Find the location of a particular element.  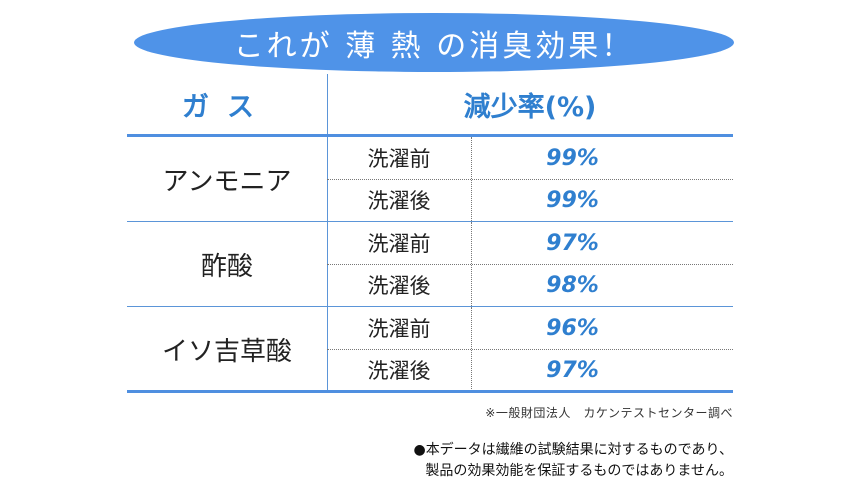

title-banner: これが 薄 熱 の消臭効果！ is located at coordinates (434, 42).